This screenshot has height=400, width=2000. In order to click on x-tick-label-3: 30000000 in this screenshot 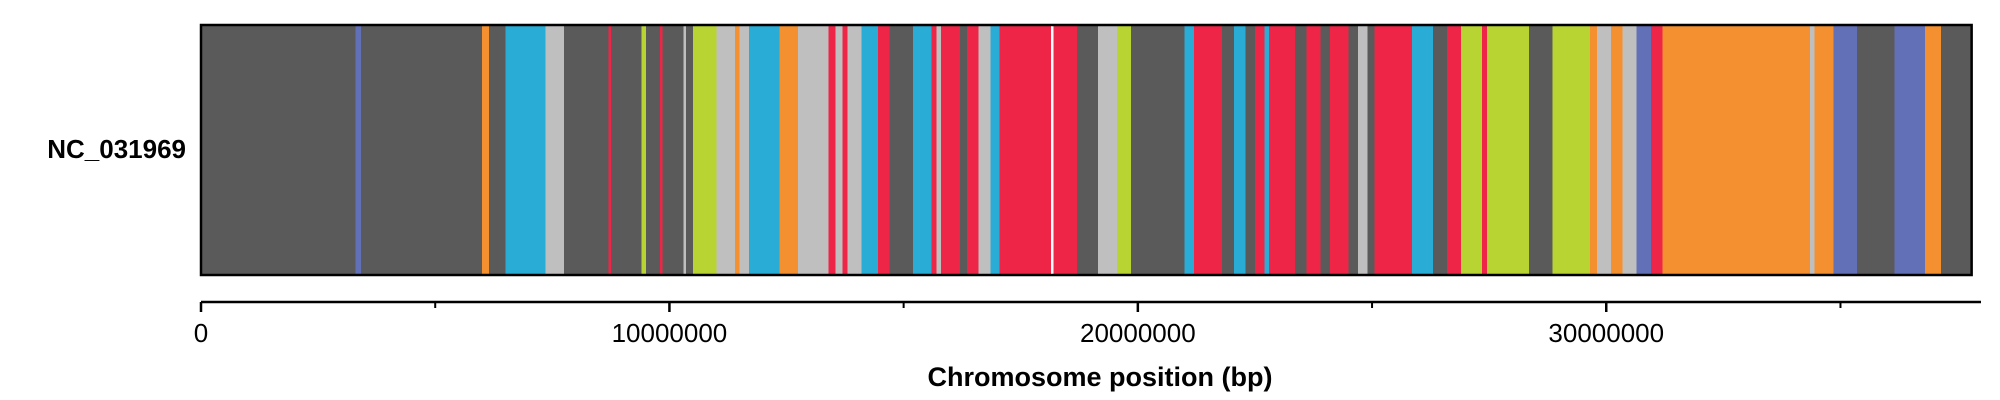, I will do `click(1606, 333)`.